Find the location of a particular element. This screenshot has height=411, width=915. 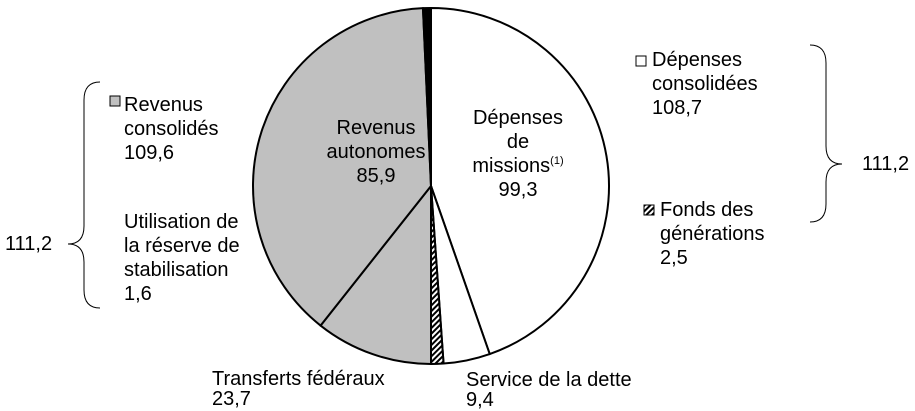

group-value: 109,6 is located at coordinates (149, 153).